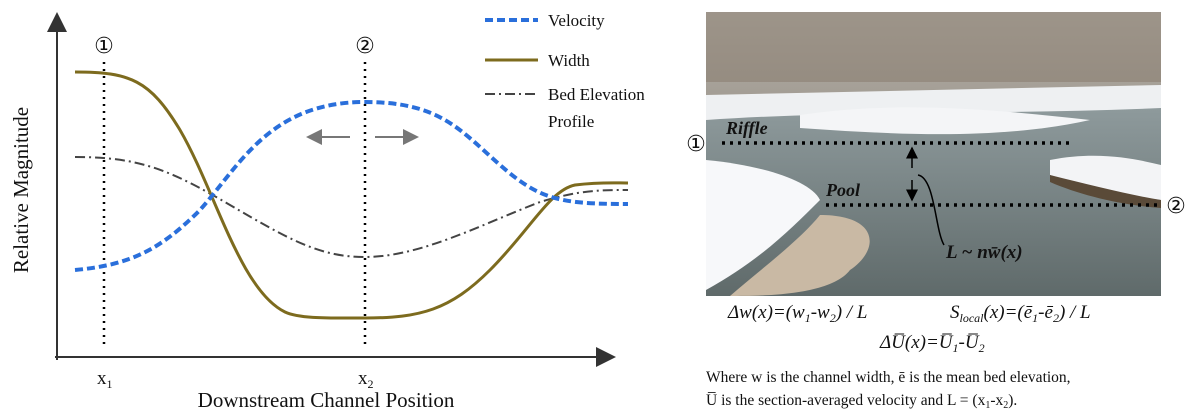  Describe the element at coordinates (576, 20) in the screenshot. I see `legend-label: Velocity` at that location.